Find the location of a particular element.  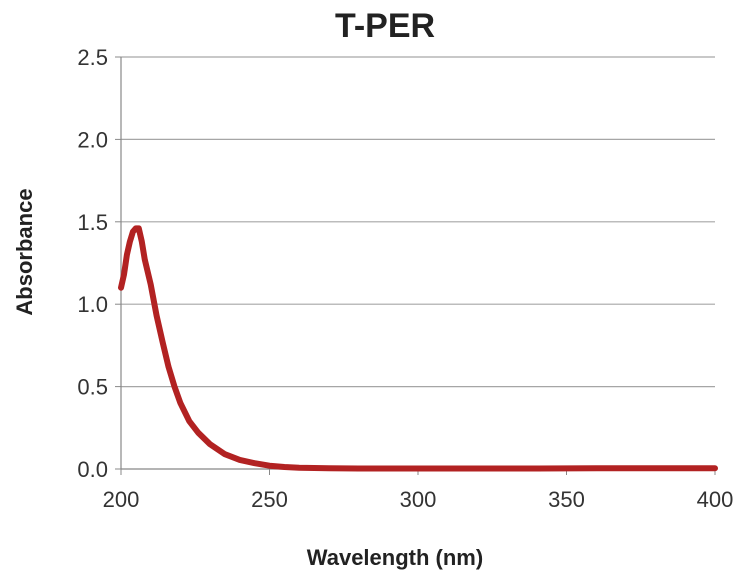

y-tick-label: 1.0 is located at coordinates (92, 304).